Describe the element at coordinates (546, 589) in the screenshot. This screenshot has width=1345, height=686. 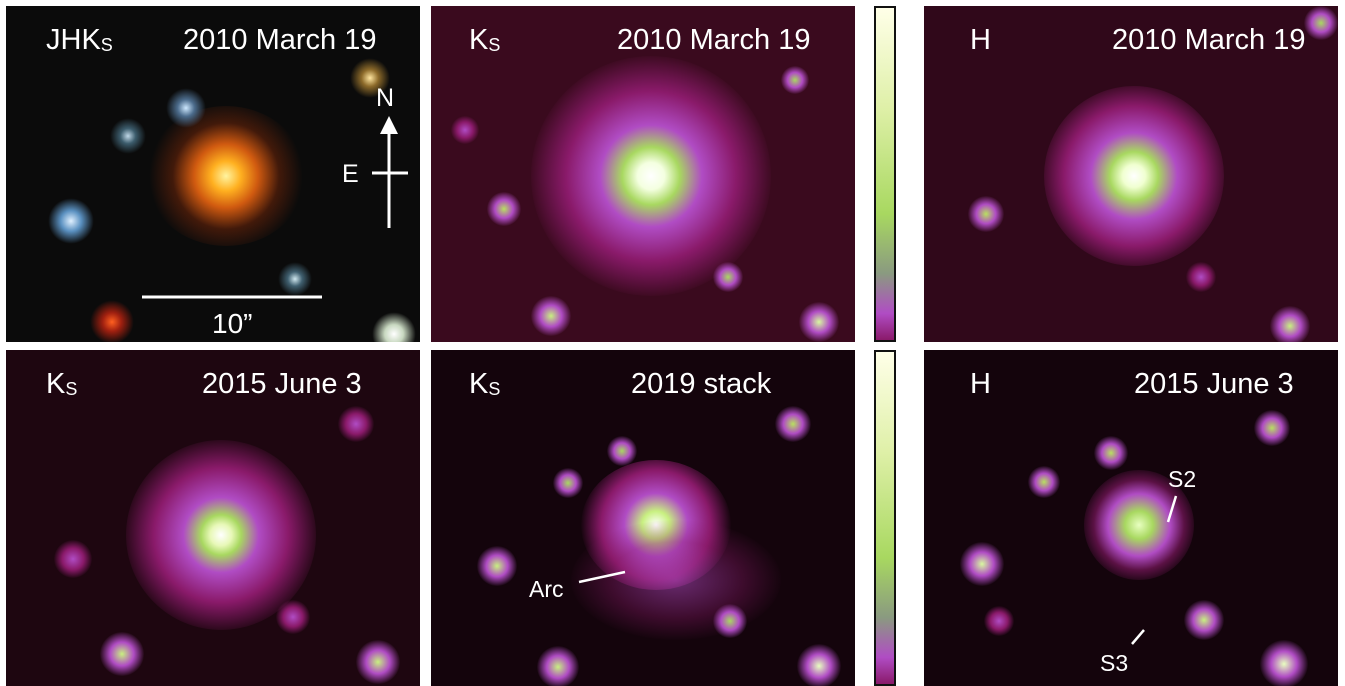
I see `arc-label: Arc` at that location.